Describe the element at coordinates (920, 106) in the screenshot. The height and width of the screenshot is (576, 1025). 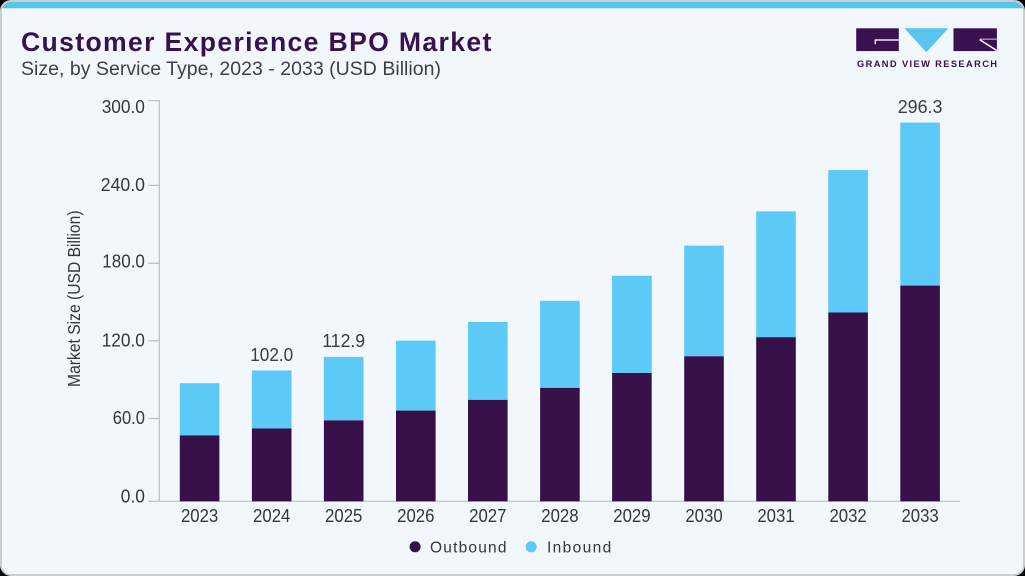
I see `svg-text: 296.3` at that location.